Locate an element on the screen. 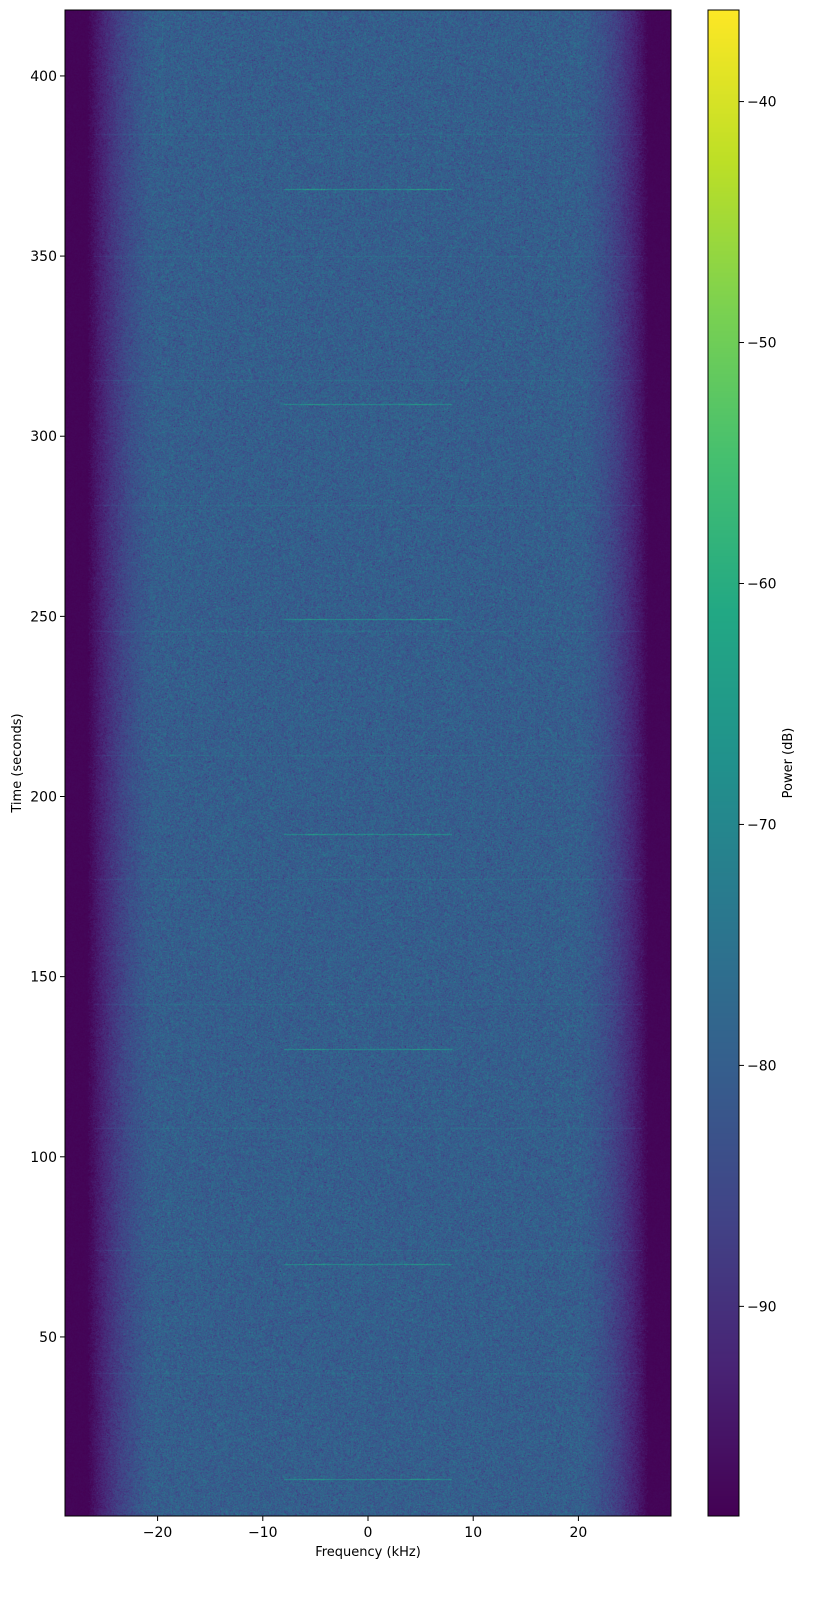 Image resolution: width=823 pixels, height=1603 pixels. y-tick-label: 250 is located at coordinates (43, 617).